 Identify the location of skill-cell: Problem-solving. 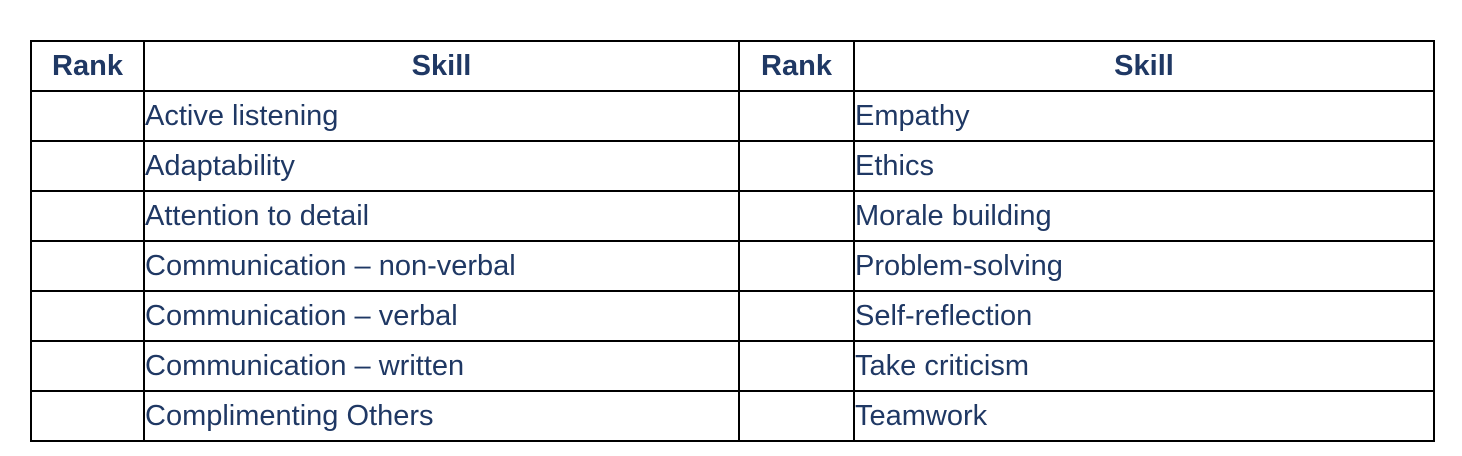
(1144, 266).